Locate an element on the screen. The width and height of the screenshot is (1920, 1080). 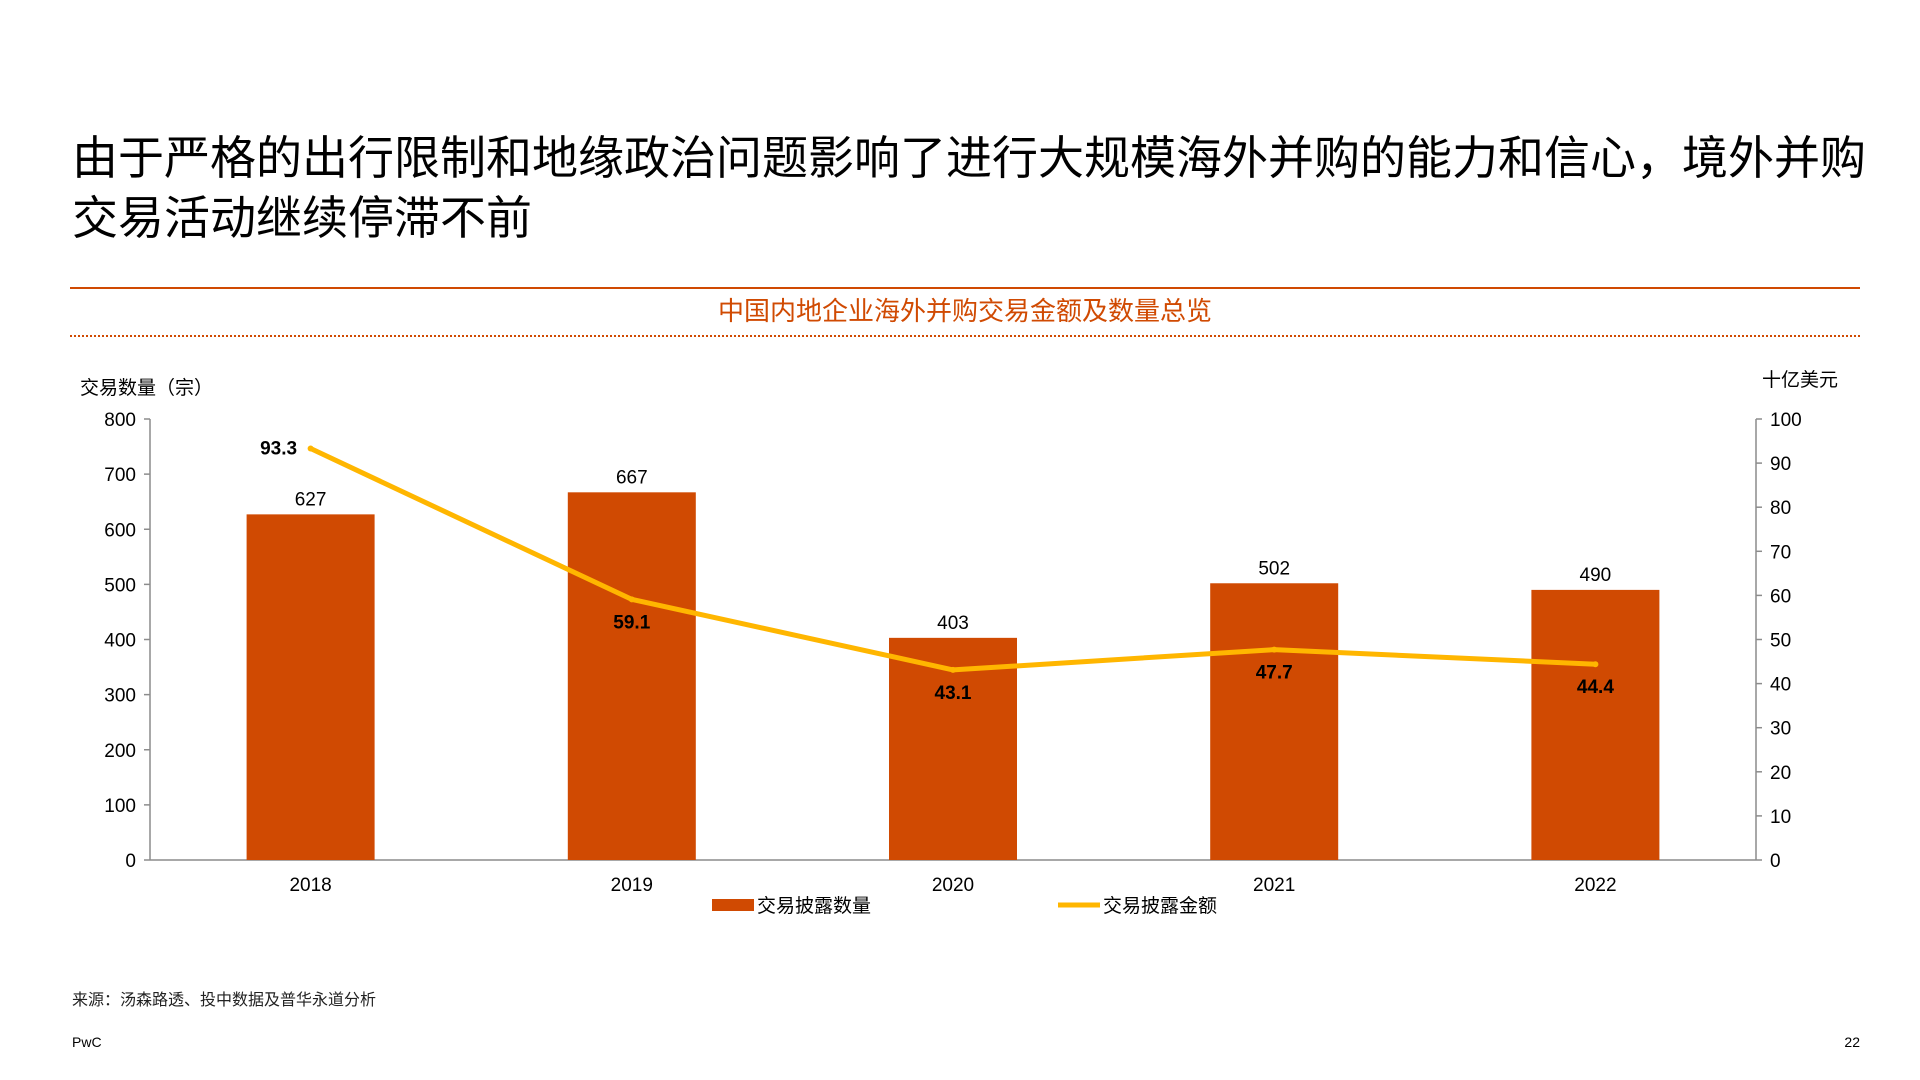
y-left-tick-label: 0 is located at coordinates (130, 861).